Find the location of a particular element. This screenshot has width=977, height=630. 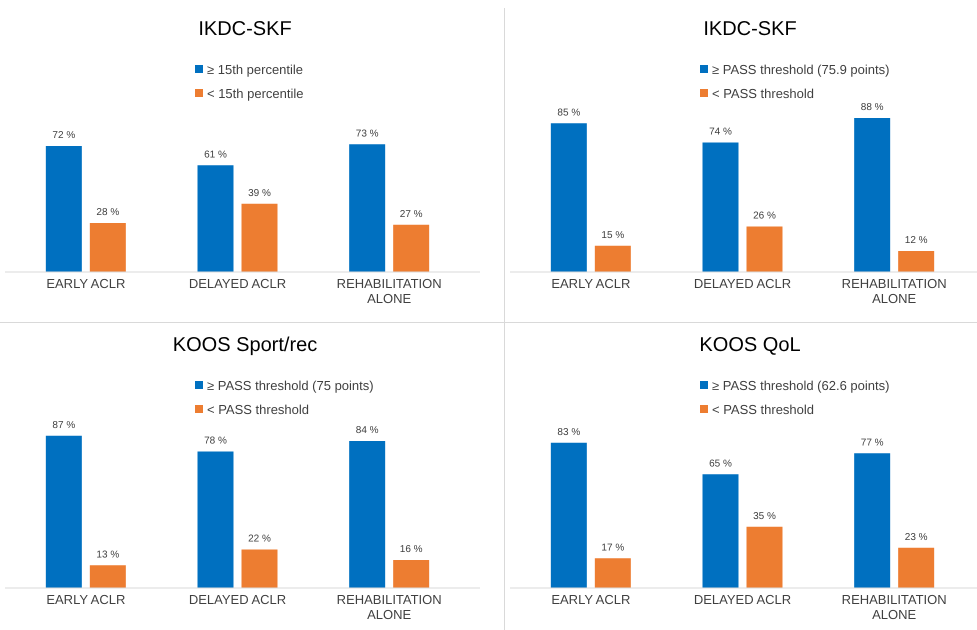

data-label: 85 % is located at coordinates (568, 112).